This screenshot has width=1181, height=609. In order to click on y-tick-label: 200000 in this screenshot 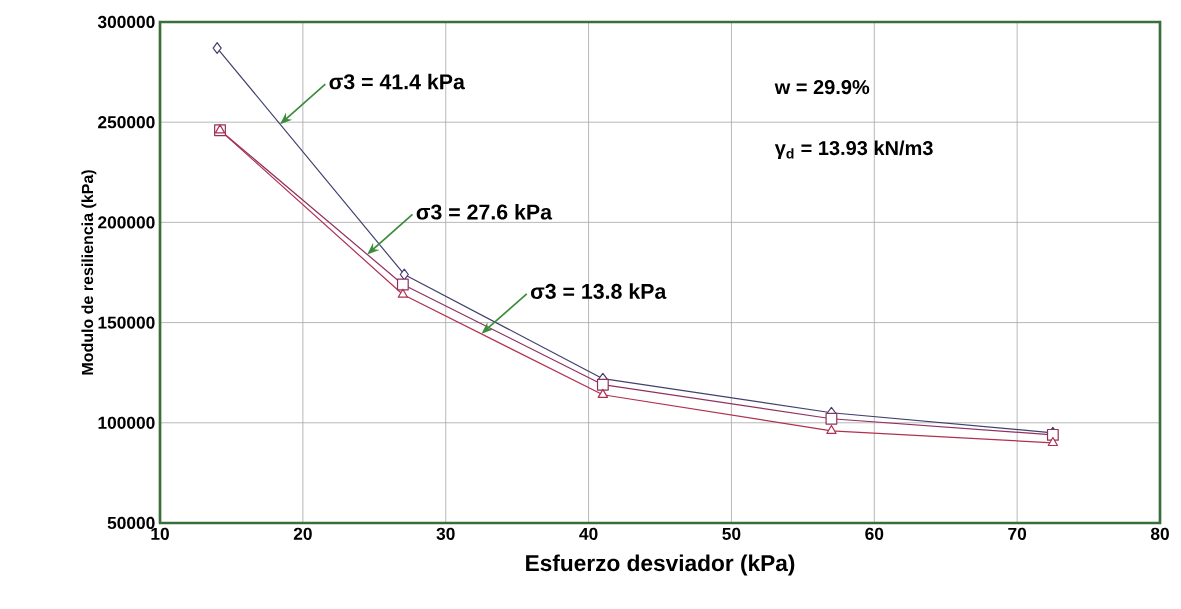, I will do `click(126, 222)`.